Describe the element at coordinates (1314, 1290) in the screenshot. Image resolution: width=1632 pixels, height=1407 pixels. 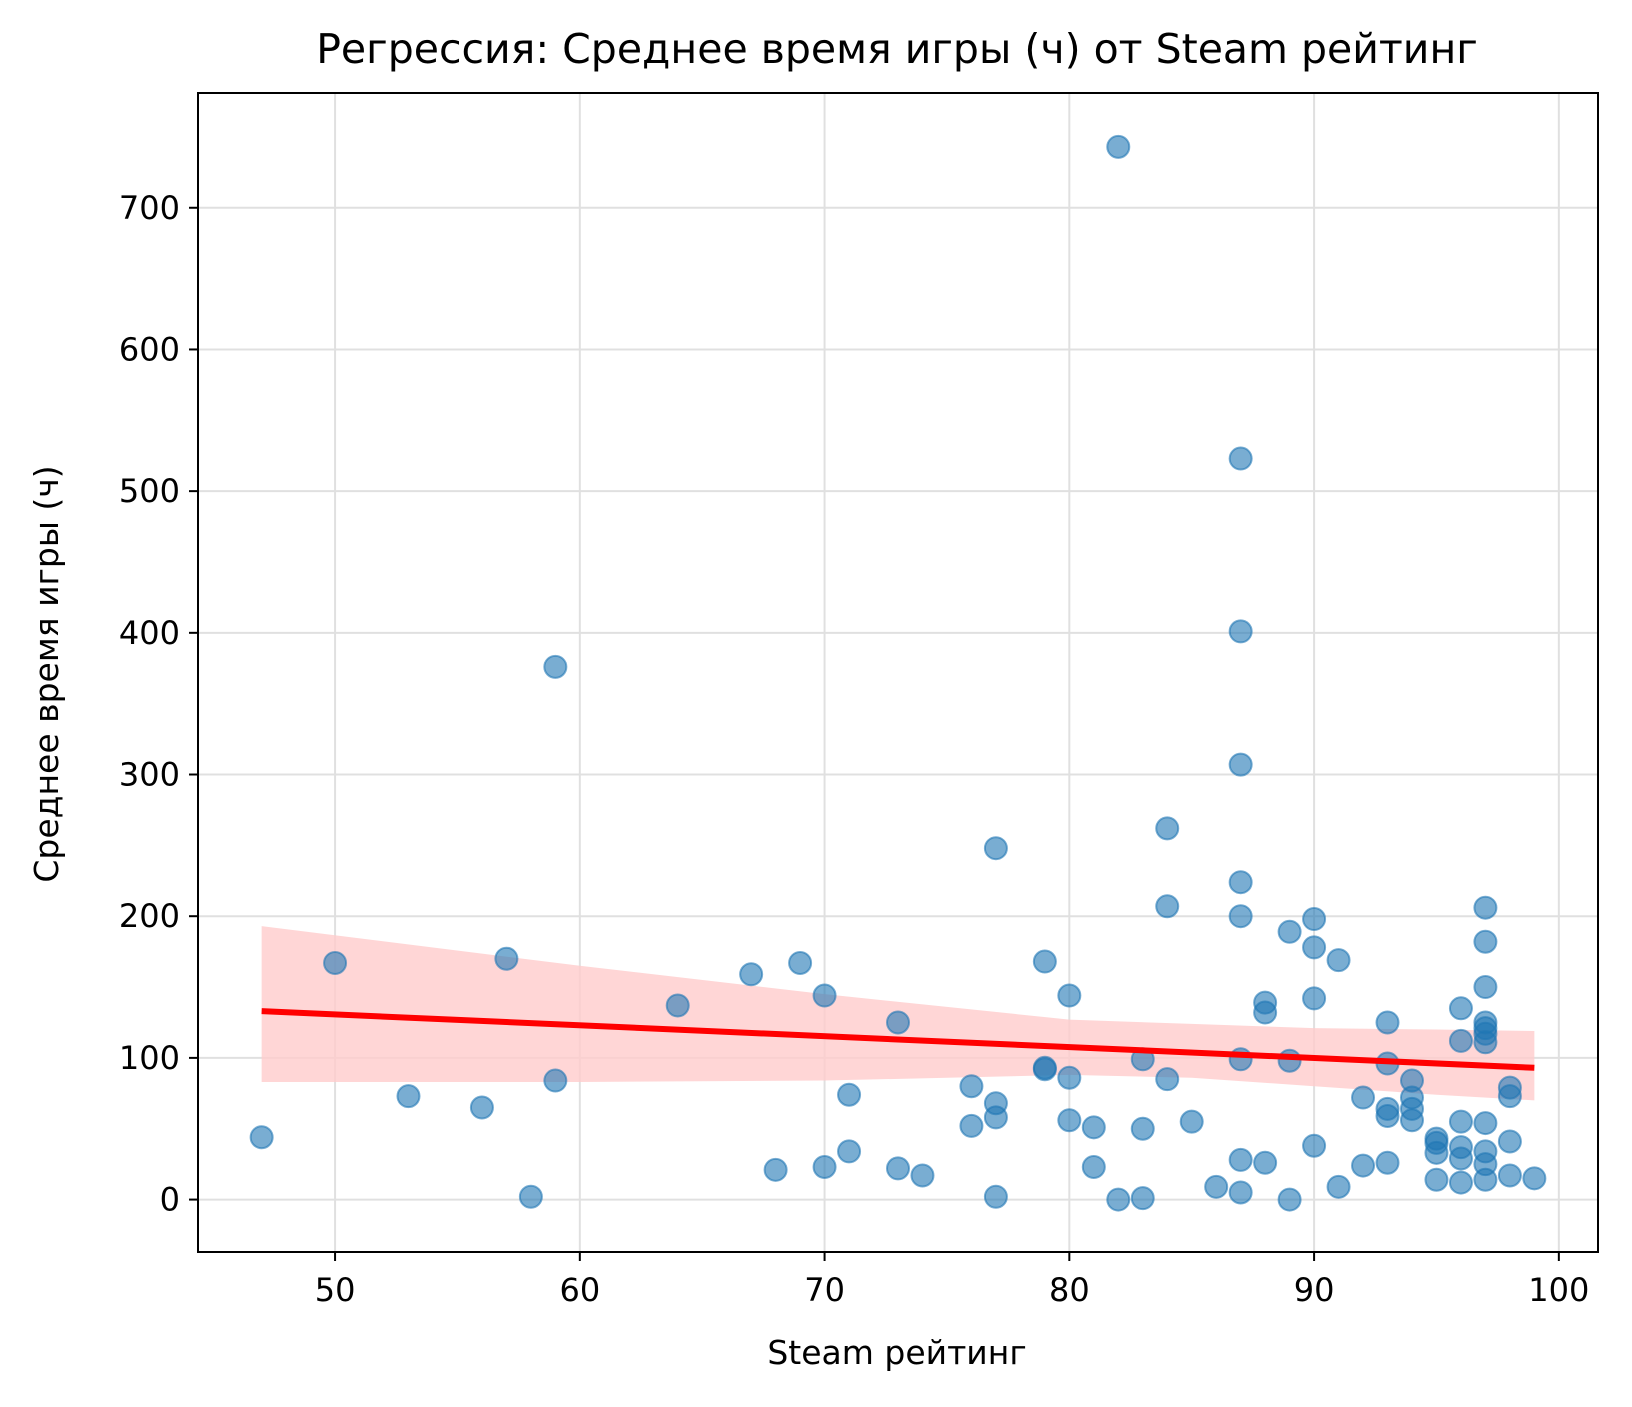
I see `x-tick-label: 90` at that location.